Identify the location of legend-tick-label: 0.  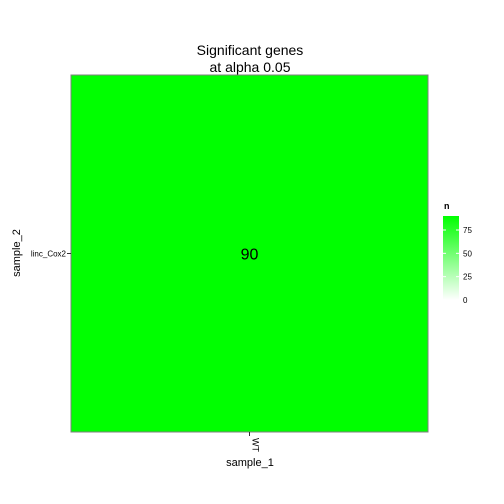
(465, 300).